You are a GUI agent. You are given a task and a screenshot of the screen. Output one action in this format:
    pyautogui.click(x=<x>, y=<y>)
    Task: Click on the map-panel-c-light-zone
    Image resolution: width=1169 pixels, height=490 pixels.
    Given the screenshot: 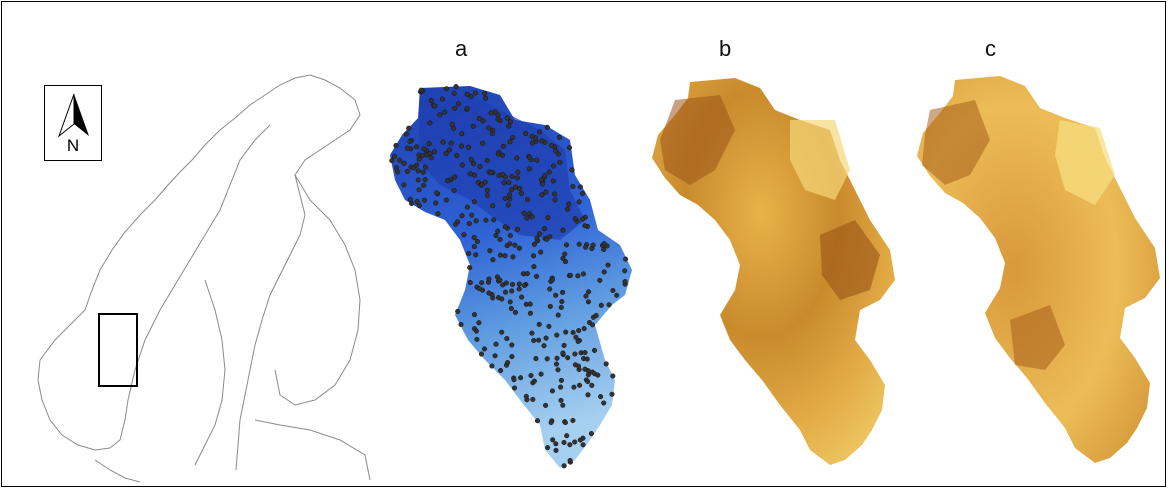 What is the action you would take?
    pyautogui.click(x=1085, y=162)
    